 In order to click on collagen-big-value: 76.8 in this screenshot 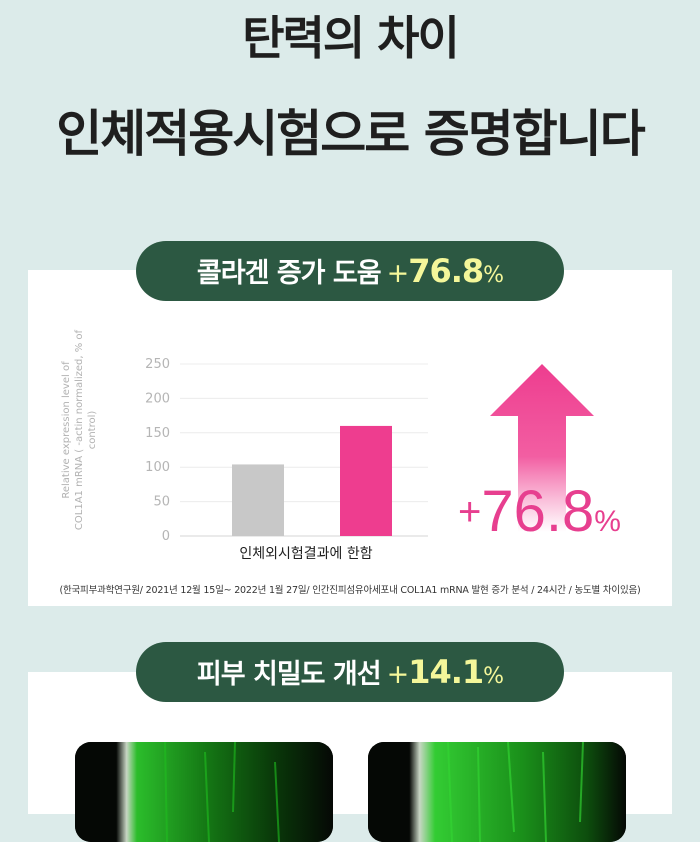, I will do `click(538, 511)`.